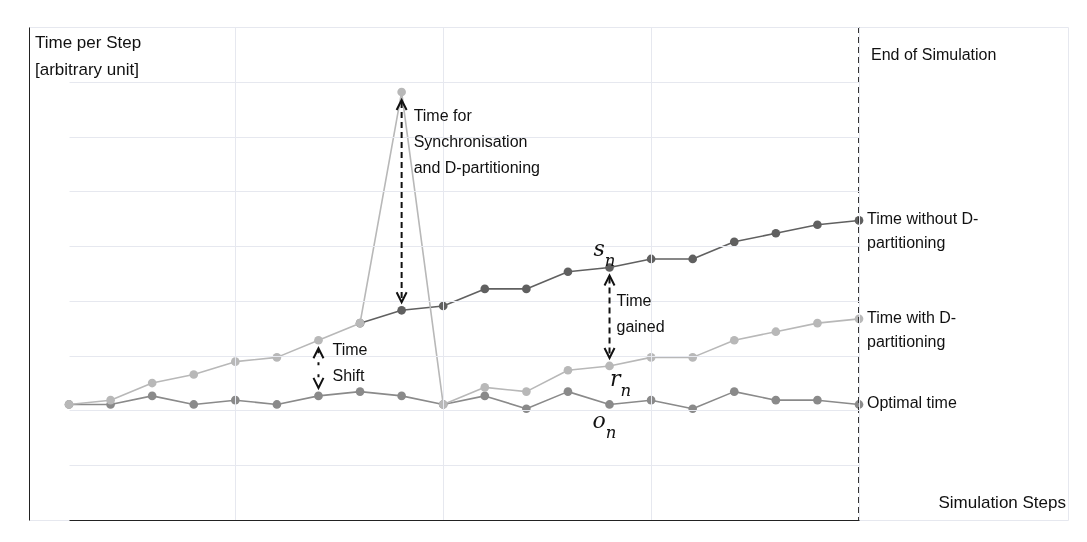 The image size is (1087, 542). I want to click on annotation: Time Shift, so click(350, 363).